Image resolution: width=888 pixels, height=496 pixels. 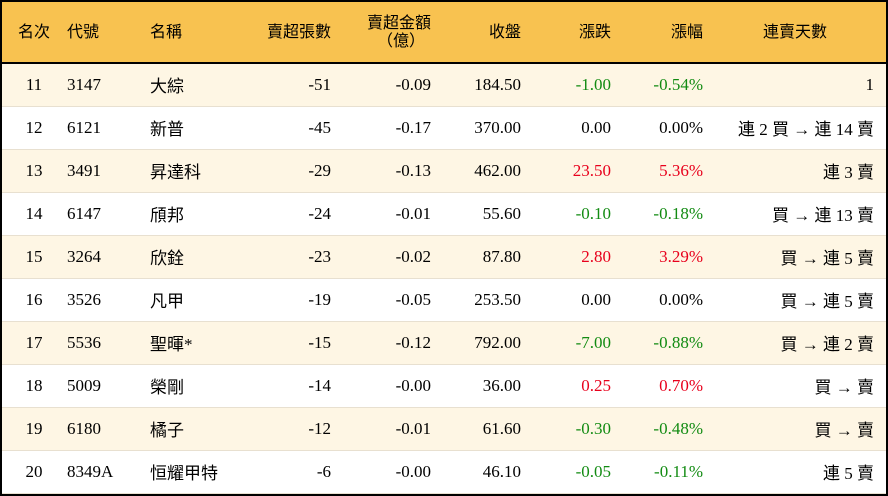 I want to click on cell-change-pct: 0.70%, so click(x=681, y=385).